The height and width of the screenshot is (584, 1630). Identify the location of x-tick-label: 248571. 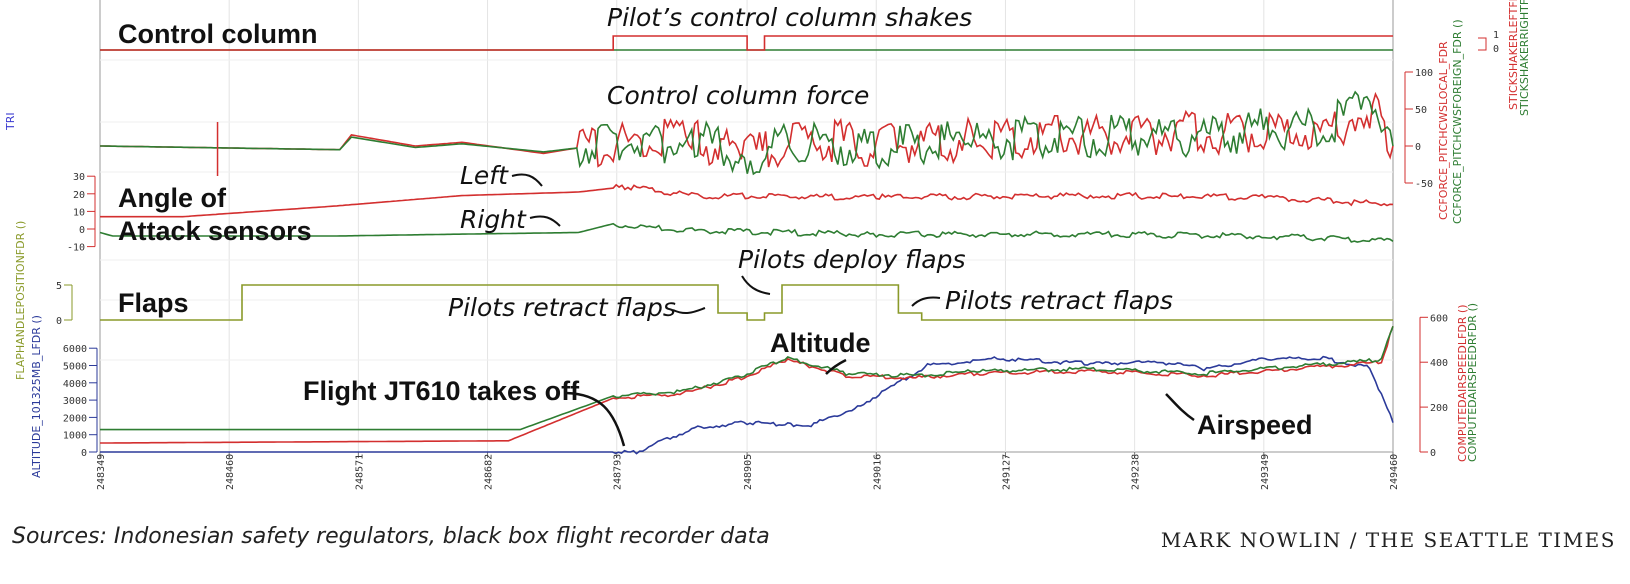
(359, 472).